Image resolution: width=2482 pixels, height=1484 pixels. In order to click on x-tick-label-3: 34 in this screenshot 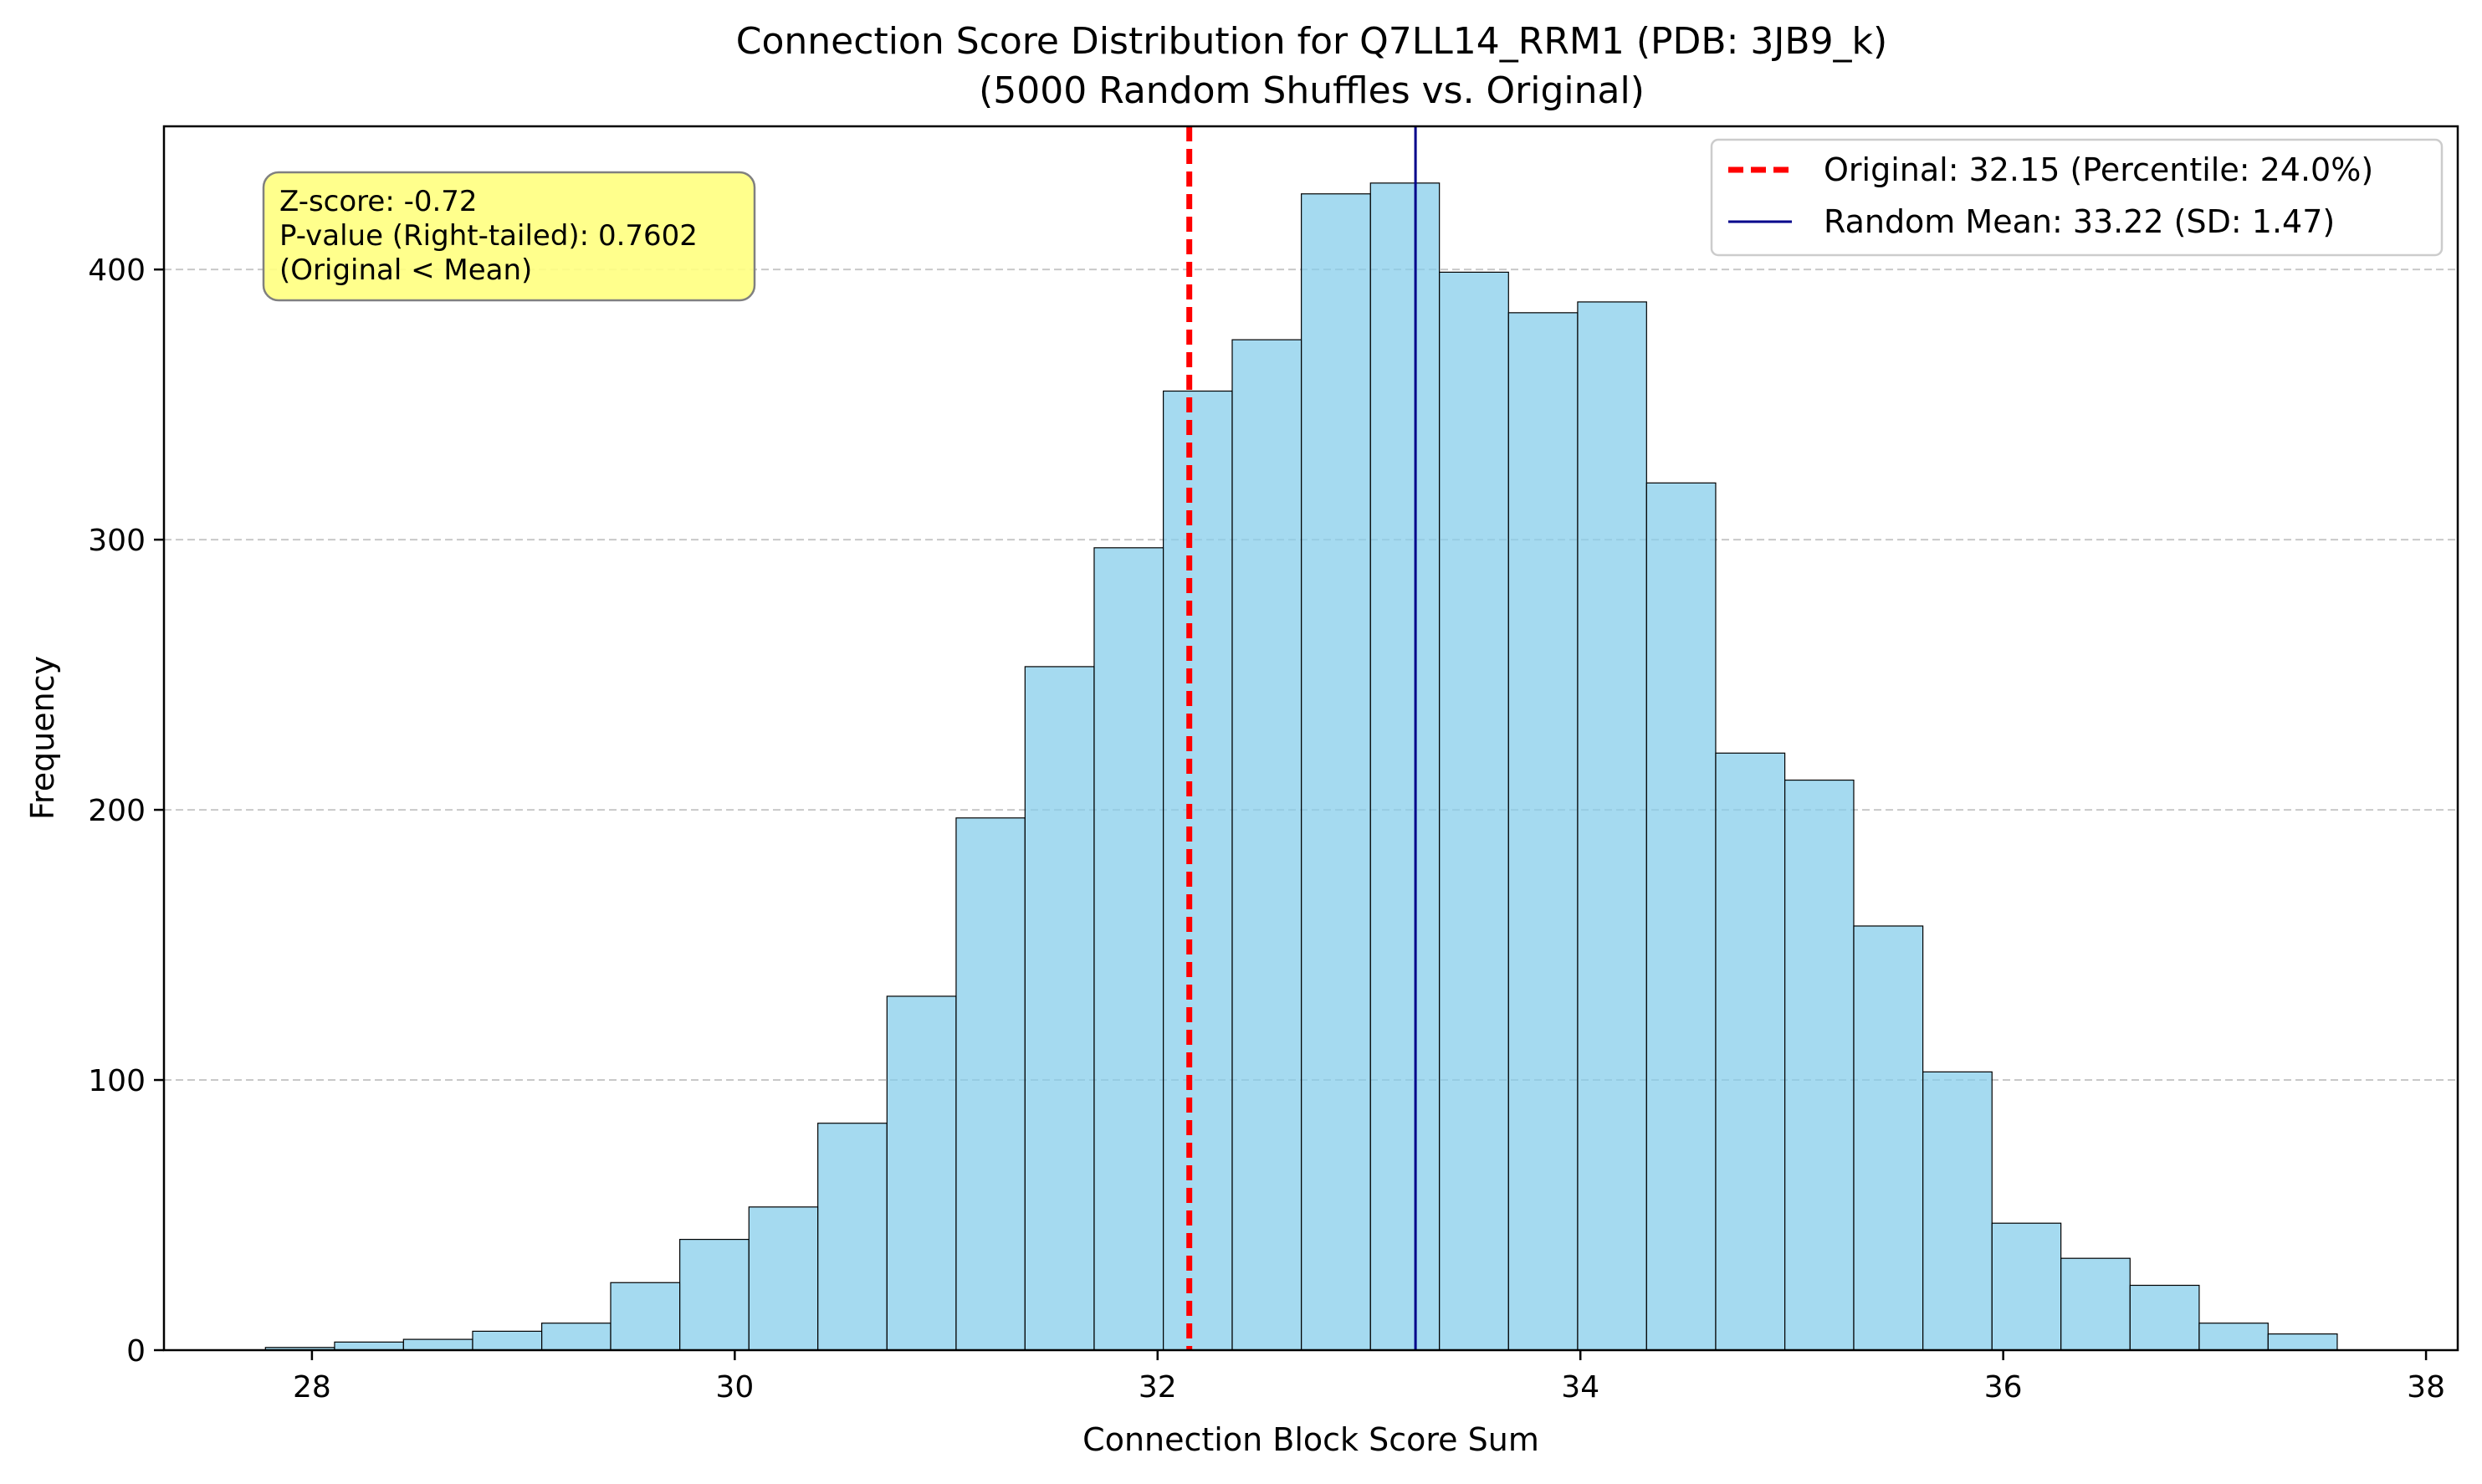, I will do `click(1580, 1387)`.